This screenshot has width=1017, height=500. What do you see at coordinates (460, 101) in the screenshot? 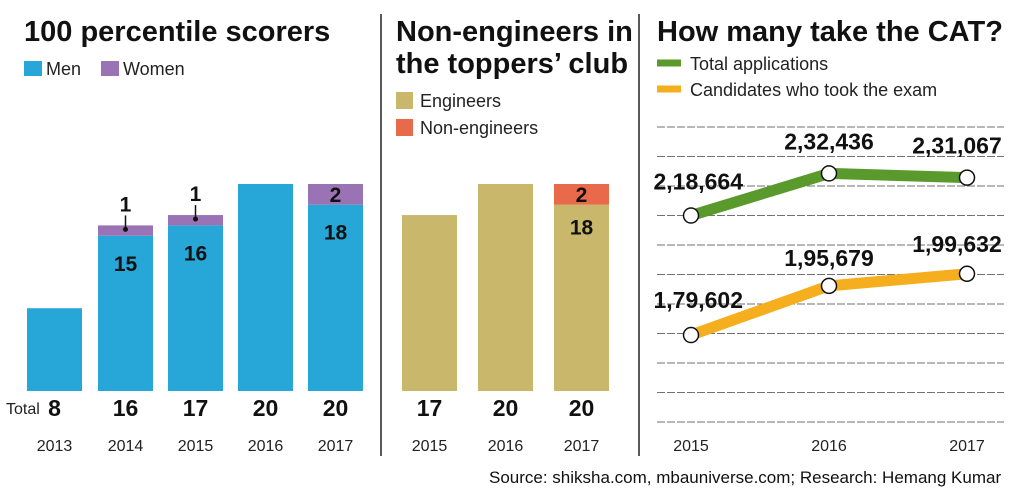
I see `legend-engineers-label: Engineers` at bounding box center [460, 101].